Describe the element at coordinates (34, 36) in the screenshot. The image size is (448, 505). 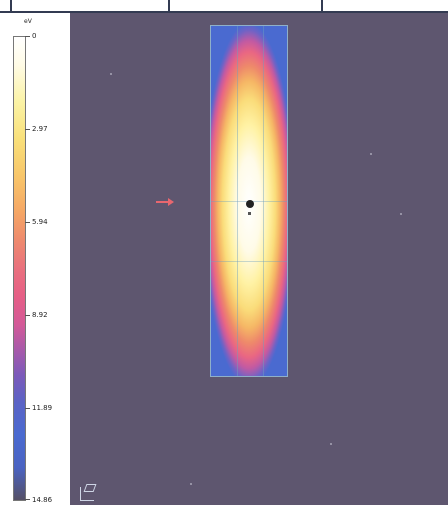
I see `tick-label-0: 0` at that location.